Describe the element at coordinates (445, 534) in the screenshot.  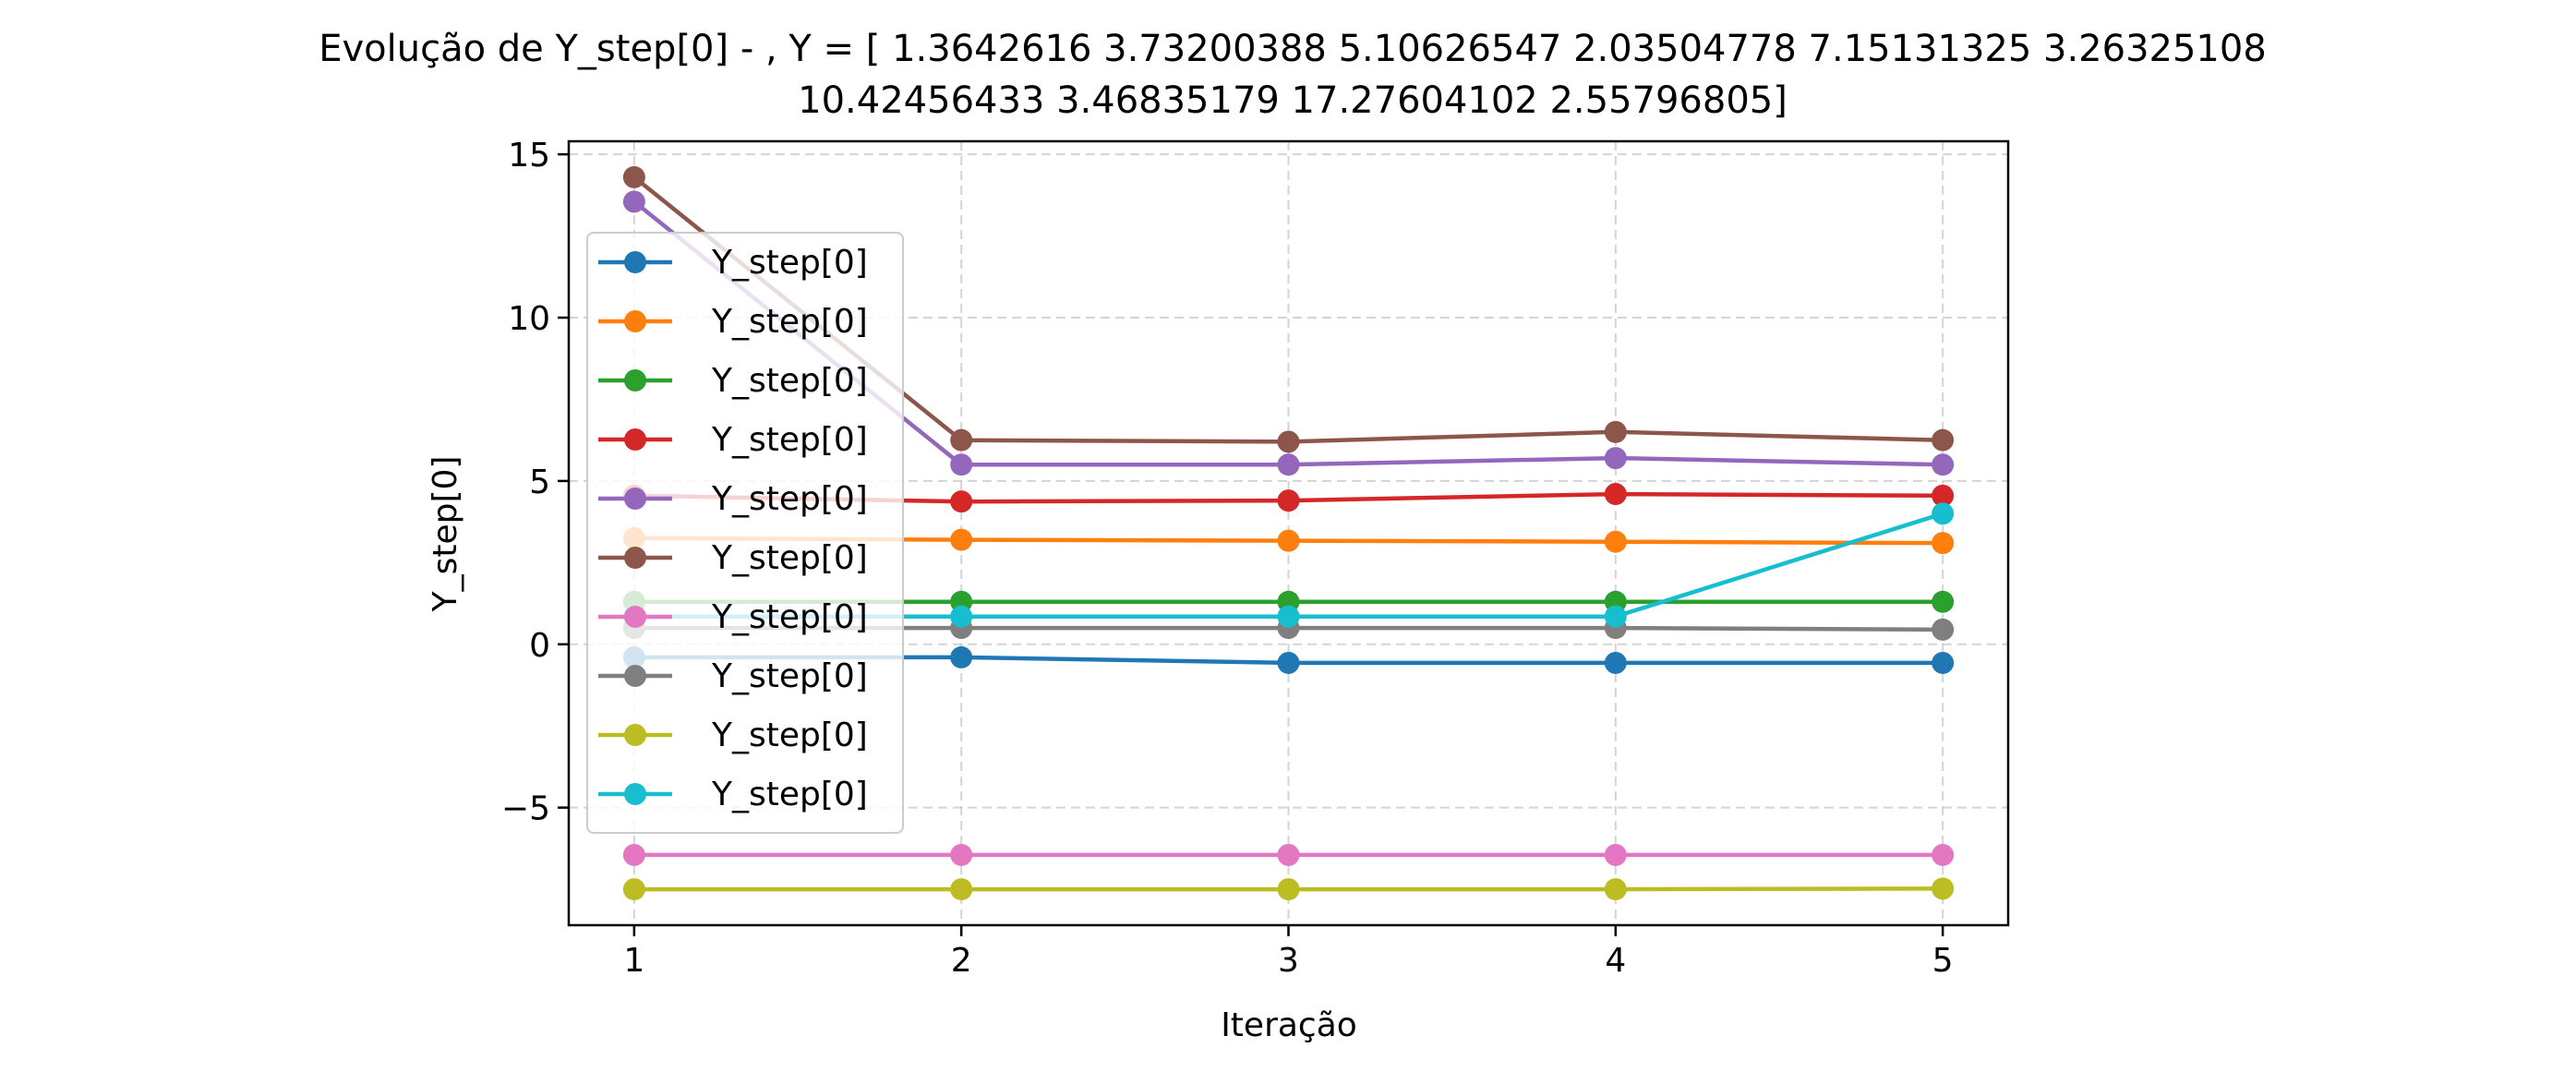
I see `y-axis-label: Y_step[0]` at that location.